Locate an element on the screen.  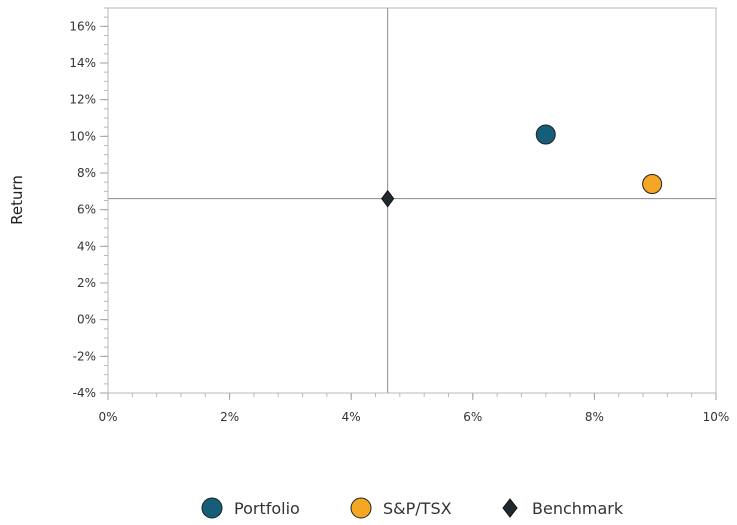
s-p-tsx-legend-marker is located at coordinates (361, 508).